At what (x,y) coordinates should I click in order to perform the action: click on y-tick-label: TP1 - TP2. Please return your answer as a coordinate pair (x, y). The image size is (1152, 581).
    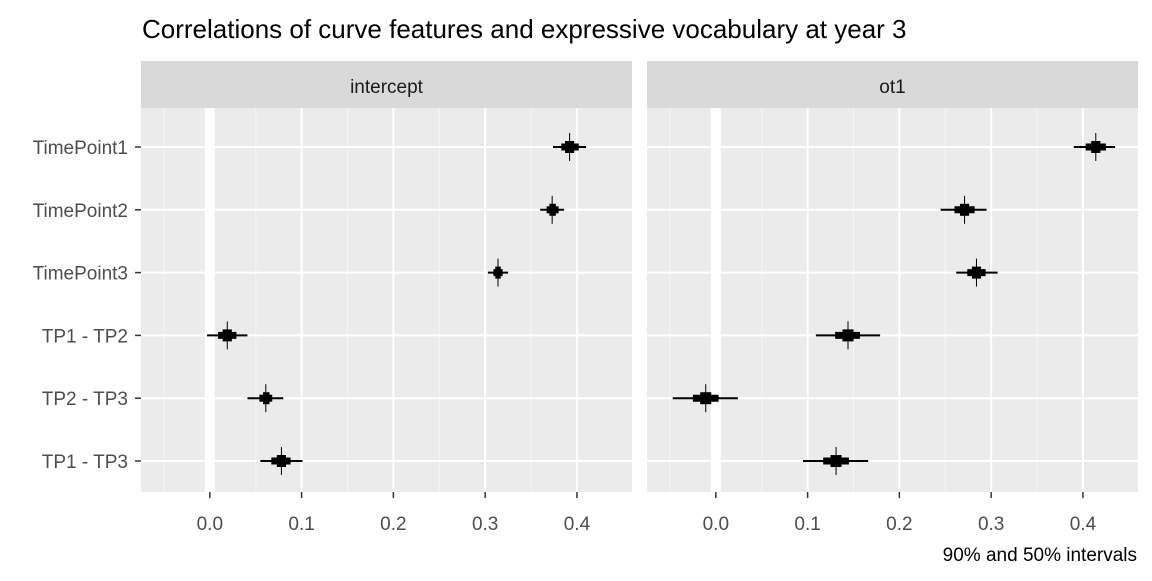
    Looking at the image, I should click on (85, 336).